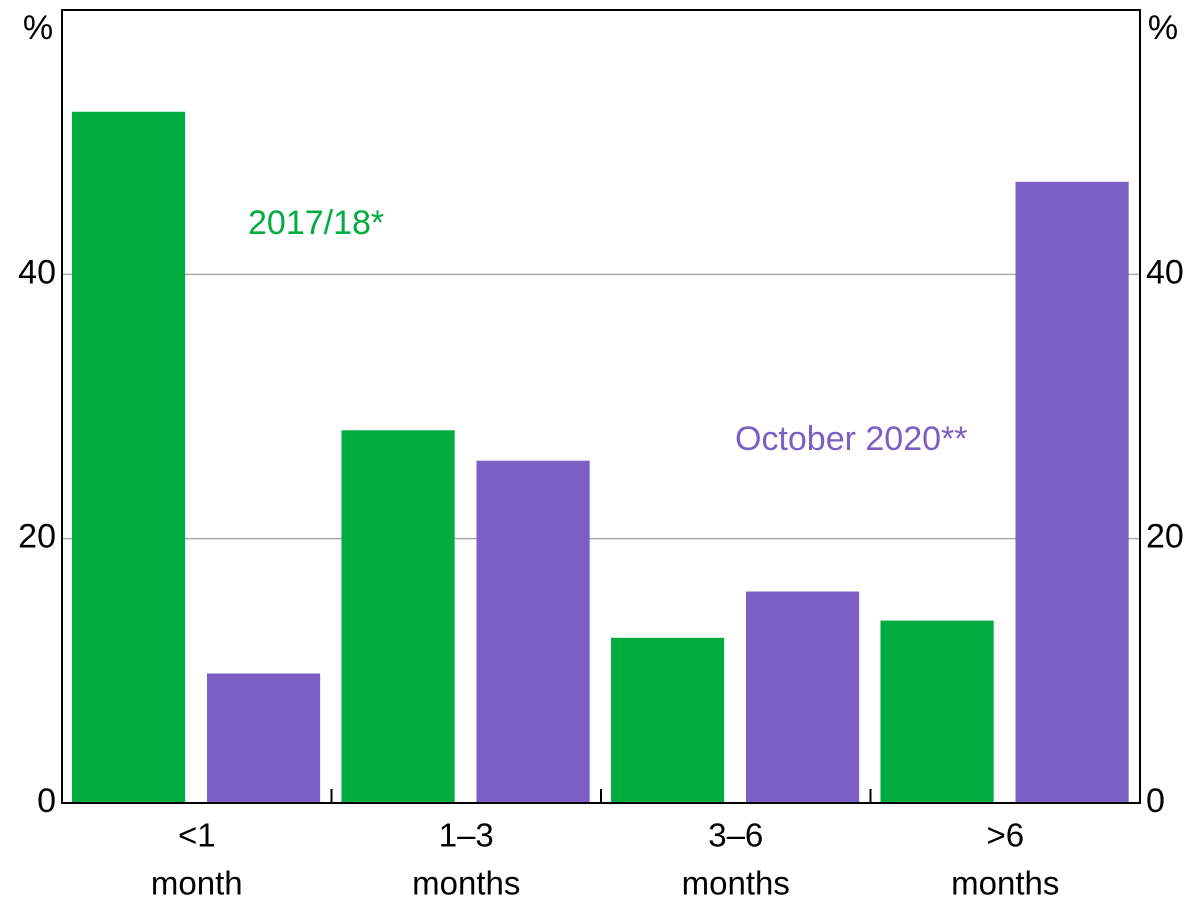  What do you see at coordinates (851, 439) in the screenshot?
I see `series-label: October 2020**` at bounding box center [851, 439].